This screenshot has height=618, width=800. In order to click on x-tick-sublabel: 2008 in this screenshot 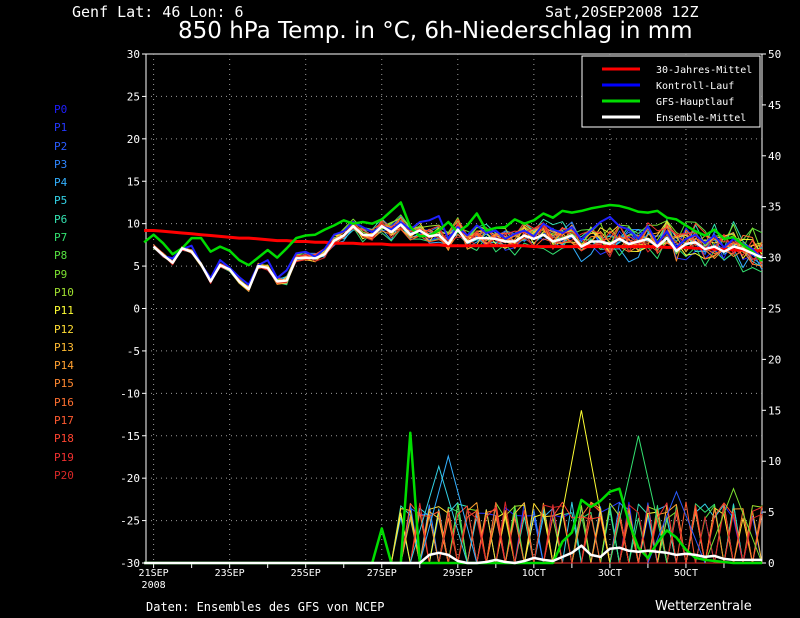, I will do `click(154, 585)`.